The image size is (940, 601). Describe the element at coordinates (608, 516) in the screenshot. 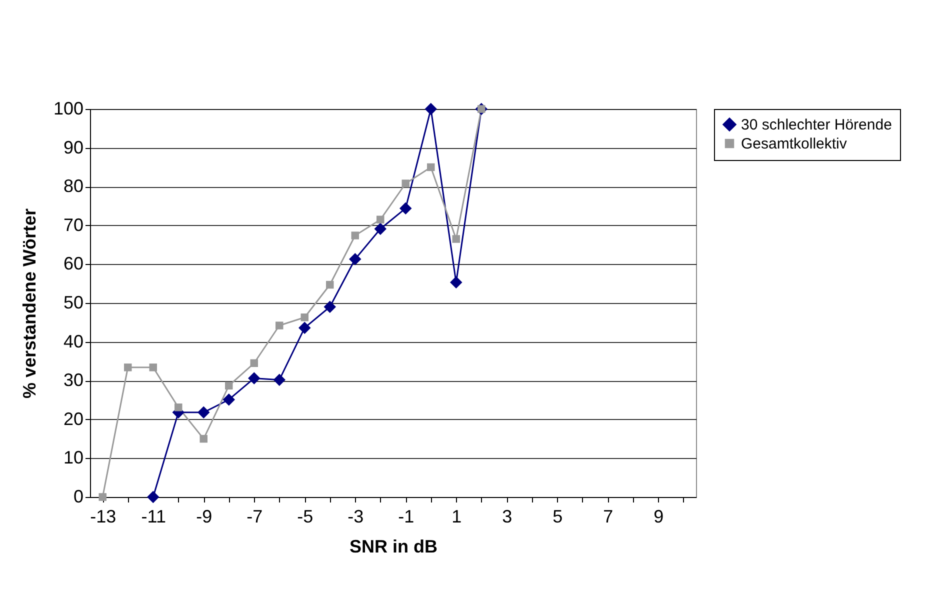

I see `x-tick-label: 7` at that location.